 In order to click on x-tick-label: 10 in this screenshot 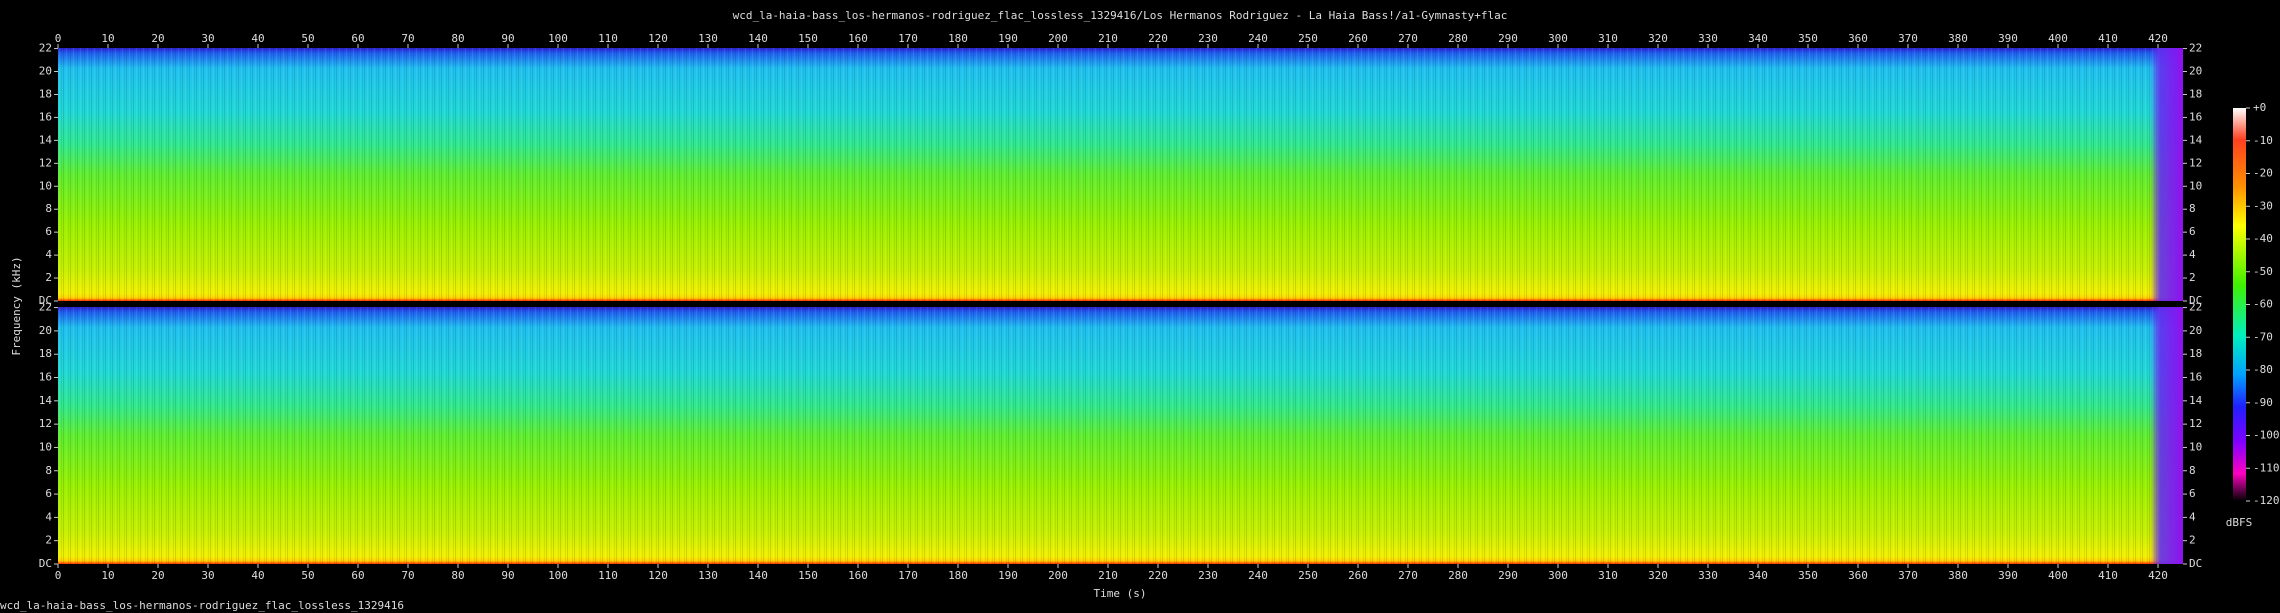, I will do `click(107, 38)`.